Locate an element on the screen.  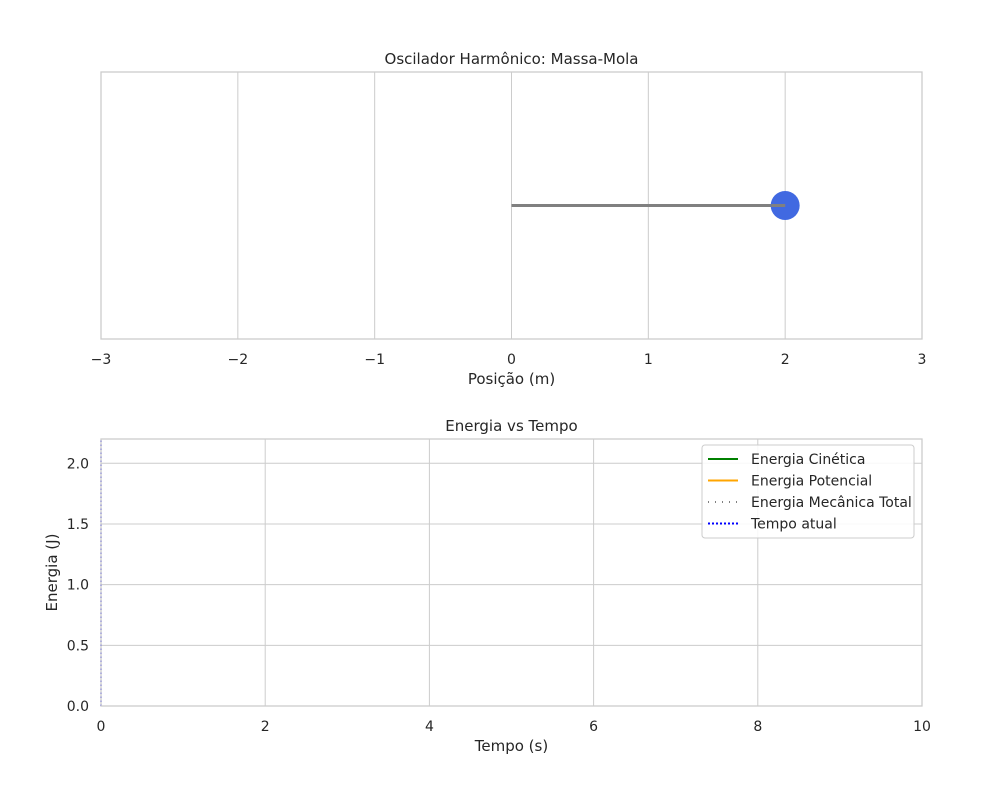
energy-x-tick-label: 0 is located at coordinates (101, 727).